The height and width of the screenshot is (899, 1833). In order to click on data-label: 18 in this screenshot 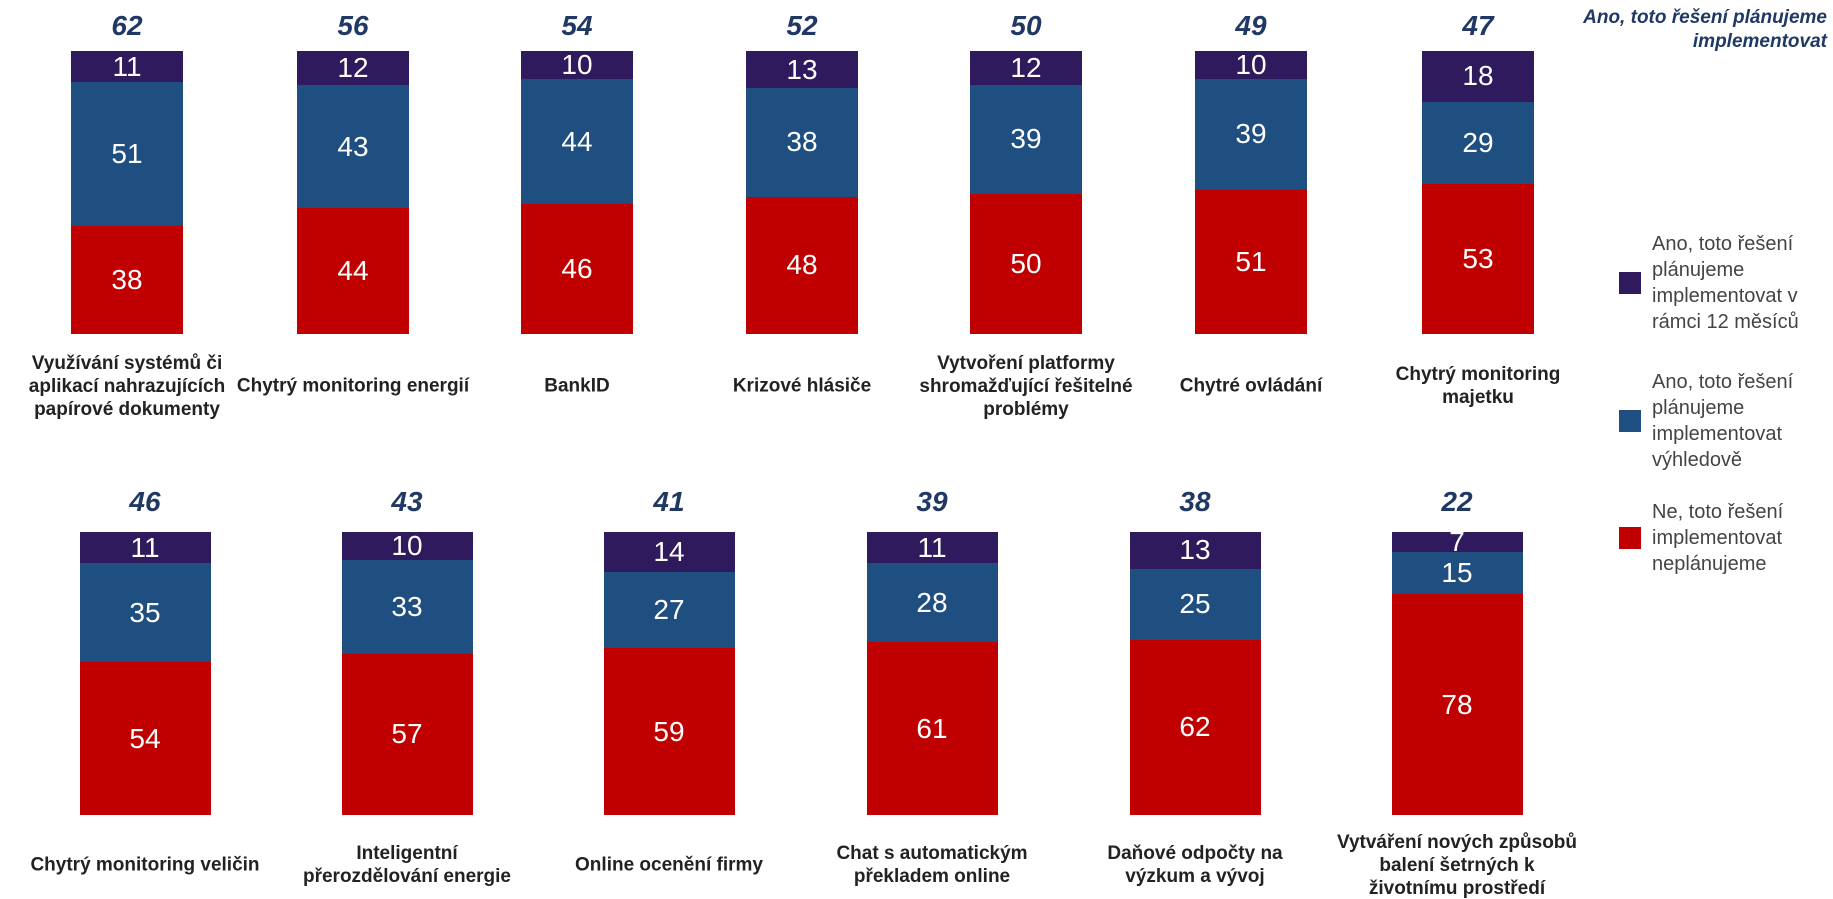, I will do `click(1478, 76)`.